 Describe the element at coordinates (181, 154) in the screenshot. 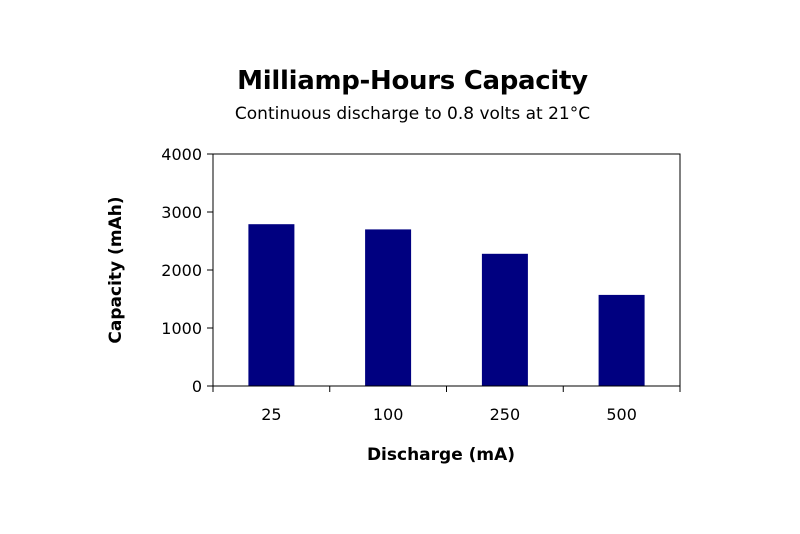

I see `y-tick-label-4000: 4000` at that location.